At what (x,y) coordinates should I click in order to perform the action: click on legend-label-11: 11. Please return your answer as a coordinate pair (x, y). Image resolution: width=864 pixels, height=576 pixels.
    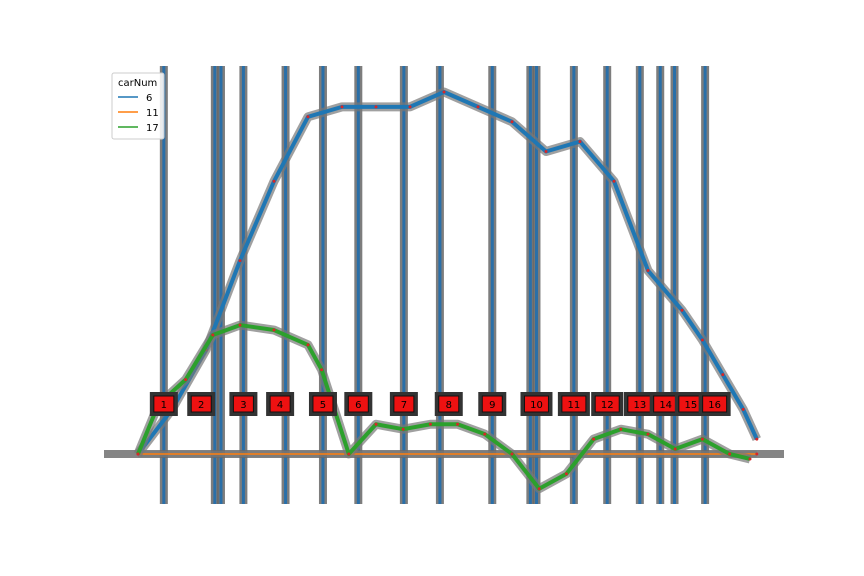
    Looking at the image, I should click on (152, 113).